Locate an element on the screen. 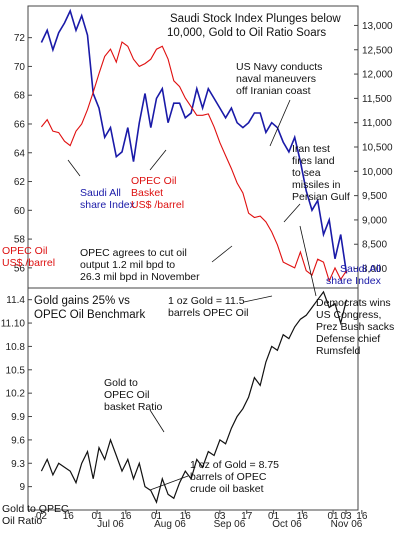  x-axis-month-label-2: Sep 06 is located at coordinates (230, 524).